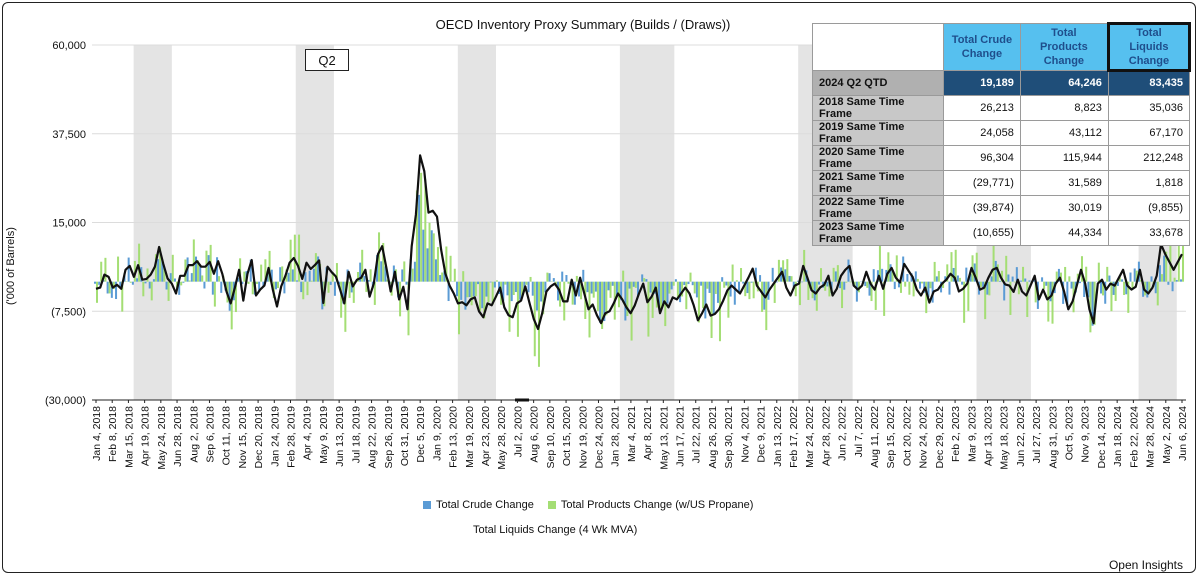 The width and height of the screenshot is (1200, 577). Describe the element at coordinates (1064, 182) in the screenshot. I see `cell-products: 31,589` at that location.